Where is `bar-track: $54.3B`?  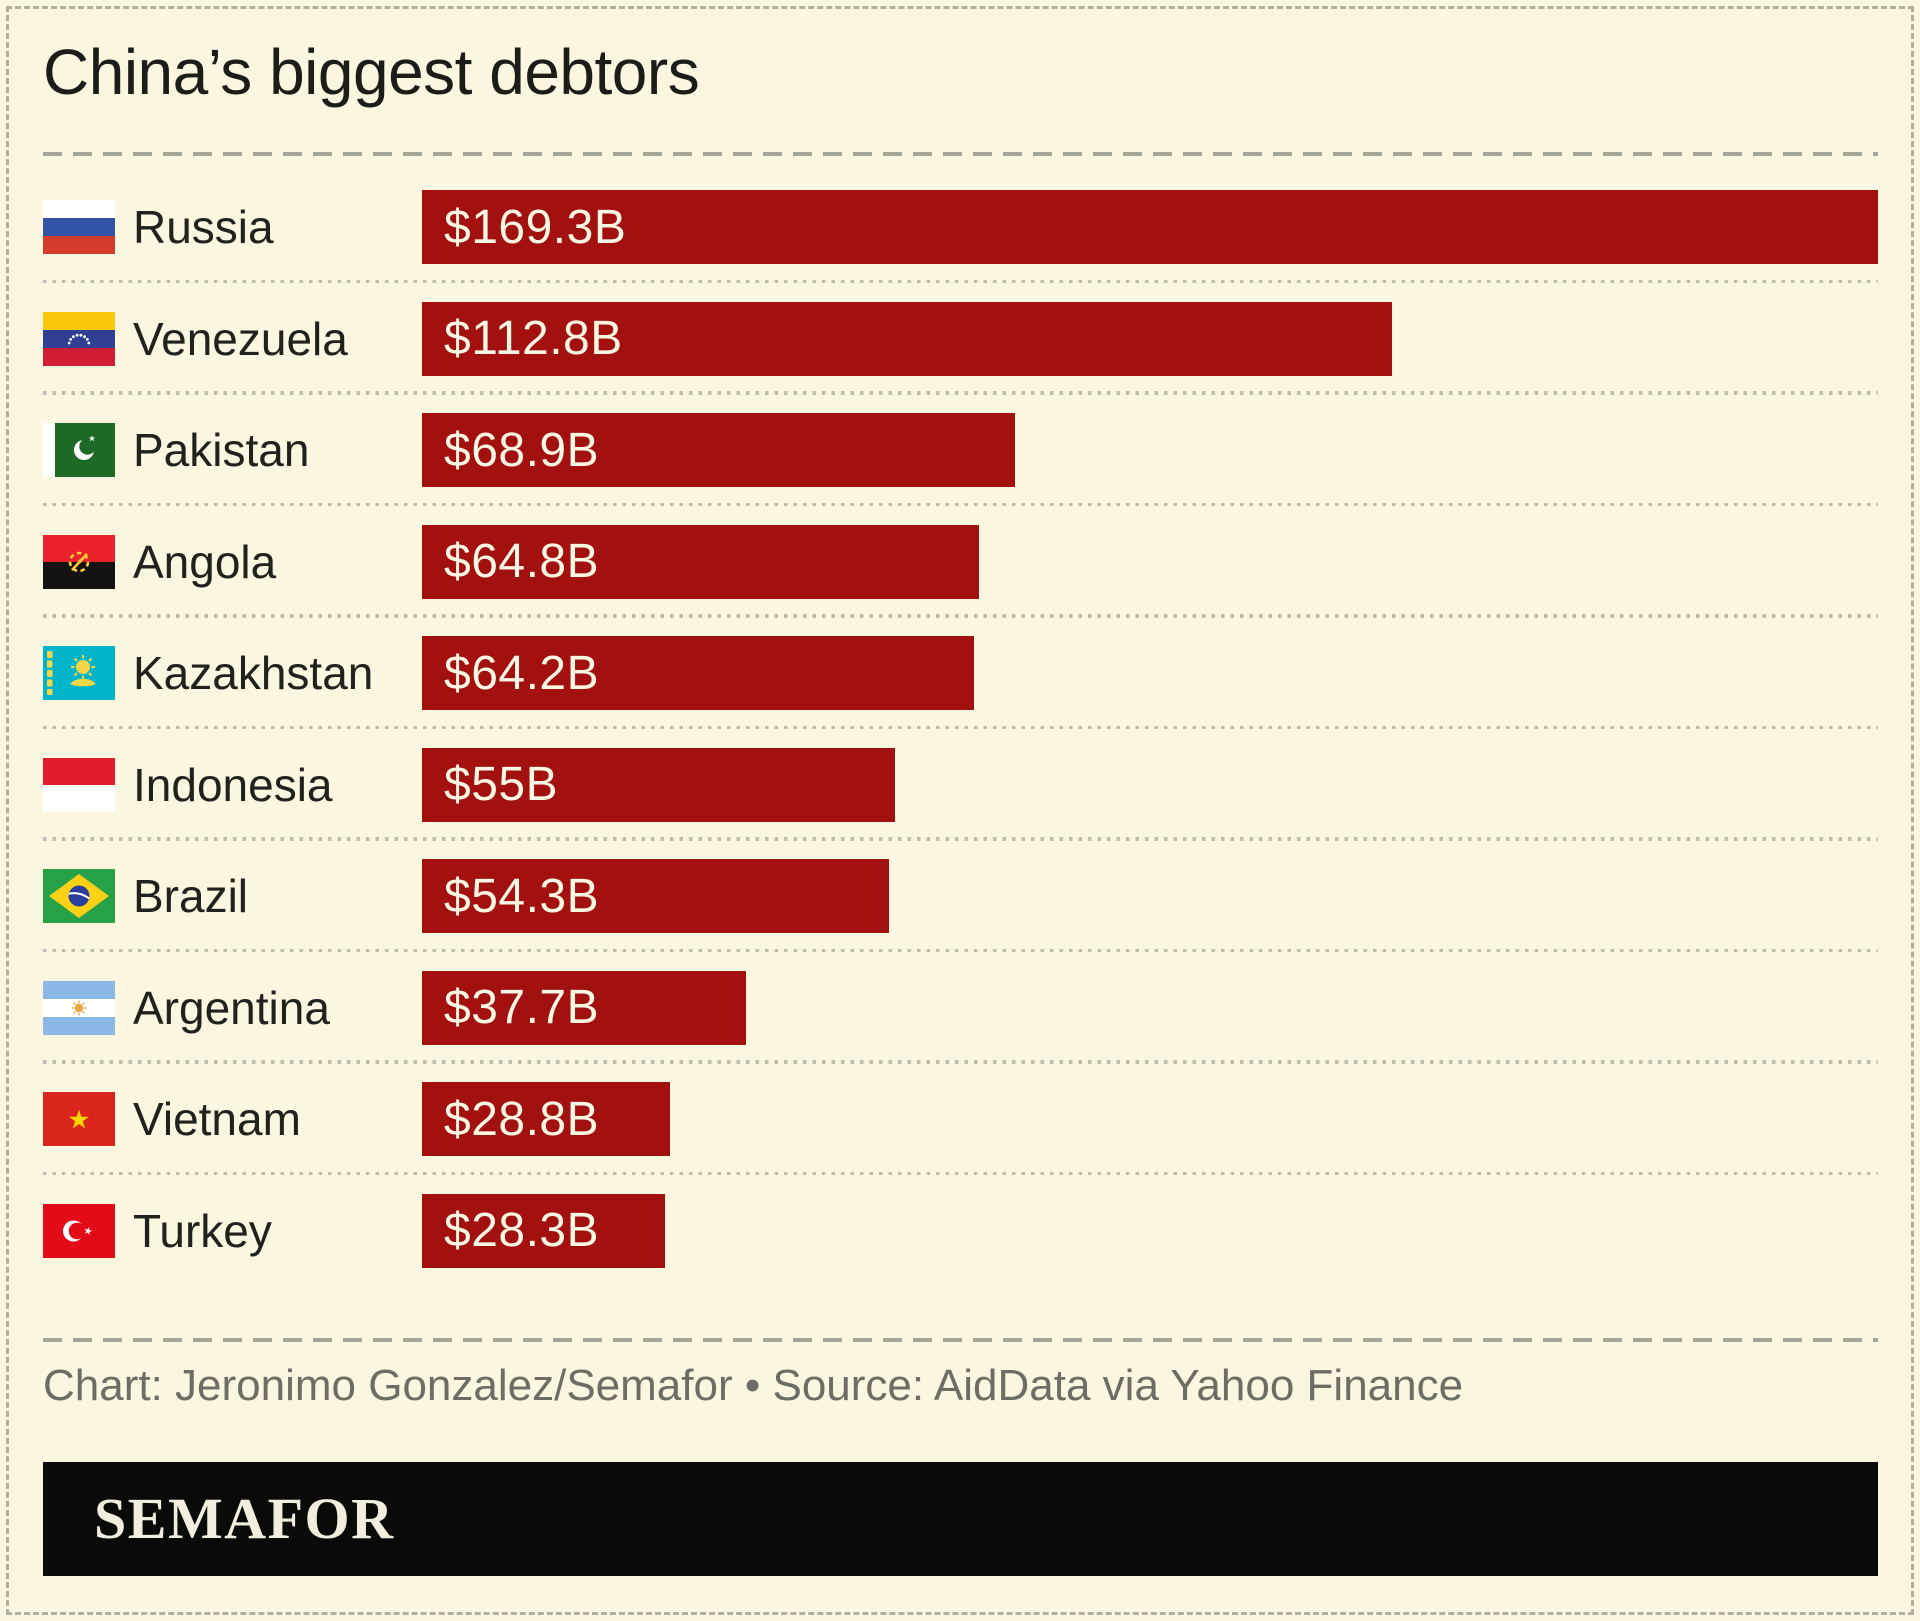
bar-track: $54.3B is located at coordinates (1150, 896).